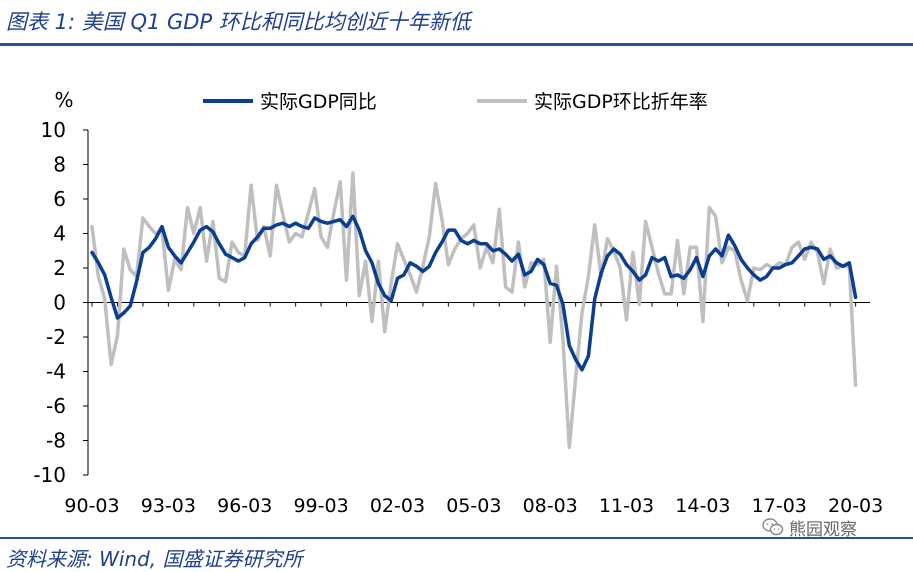 This screenshot has height=572, width=913. Describe the element at coordinates (53, 130) in the screenshot. I see `y-tick-label: 10` at that location.